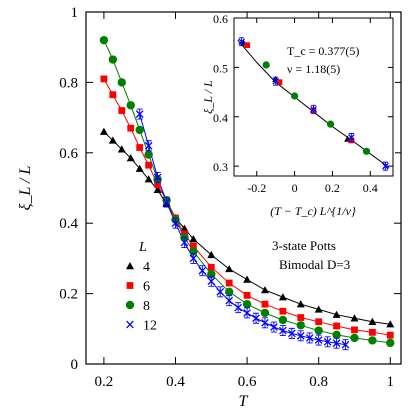 The height and width of the screenshot is (415, 415). Describe the element at coordinates (313, 69) in the screenshot. I see `inset-annotation-nu: ν = 1.18(5)` at that location.